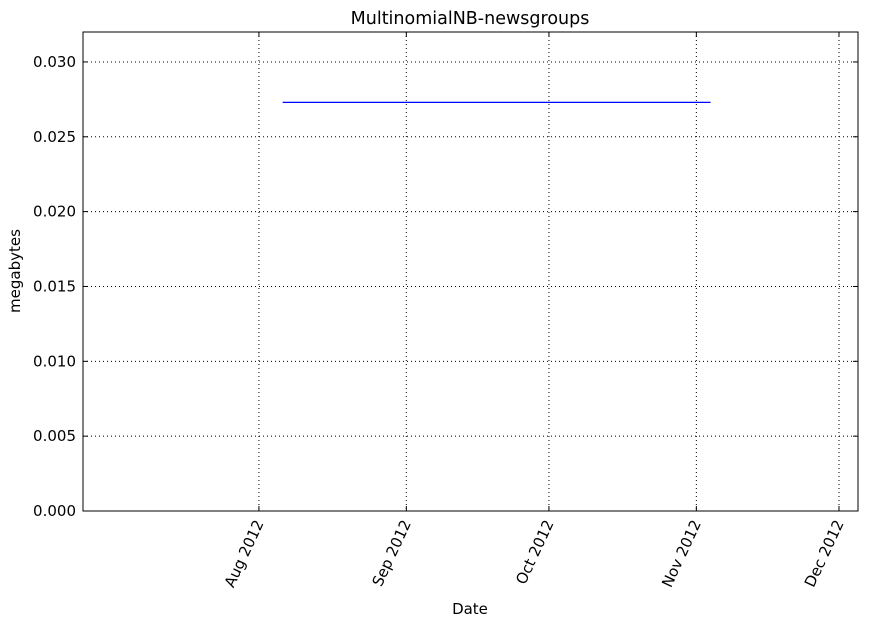 The width and height of the screenshot is (869, 624). Describe the element at coordinates (54, 137) in the screenshot. I see `y-tick-label: 0.025` at that location.